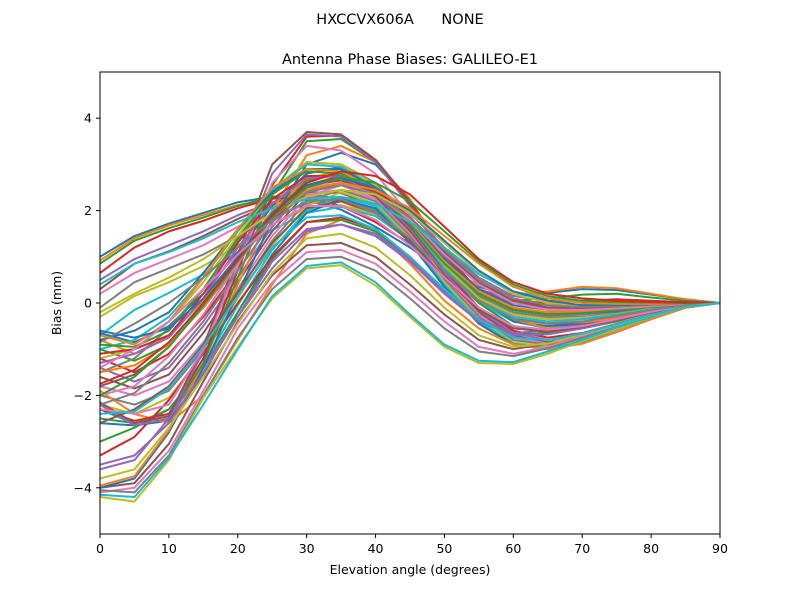 This screenshot has height=600, width=800. Describe the element at coordinates (56, 303) in the screenshot. I see `y-axis-label: Bias (mm)` at that location.